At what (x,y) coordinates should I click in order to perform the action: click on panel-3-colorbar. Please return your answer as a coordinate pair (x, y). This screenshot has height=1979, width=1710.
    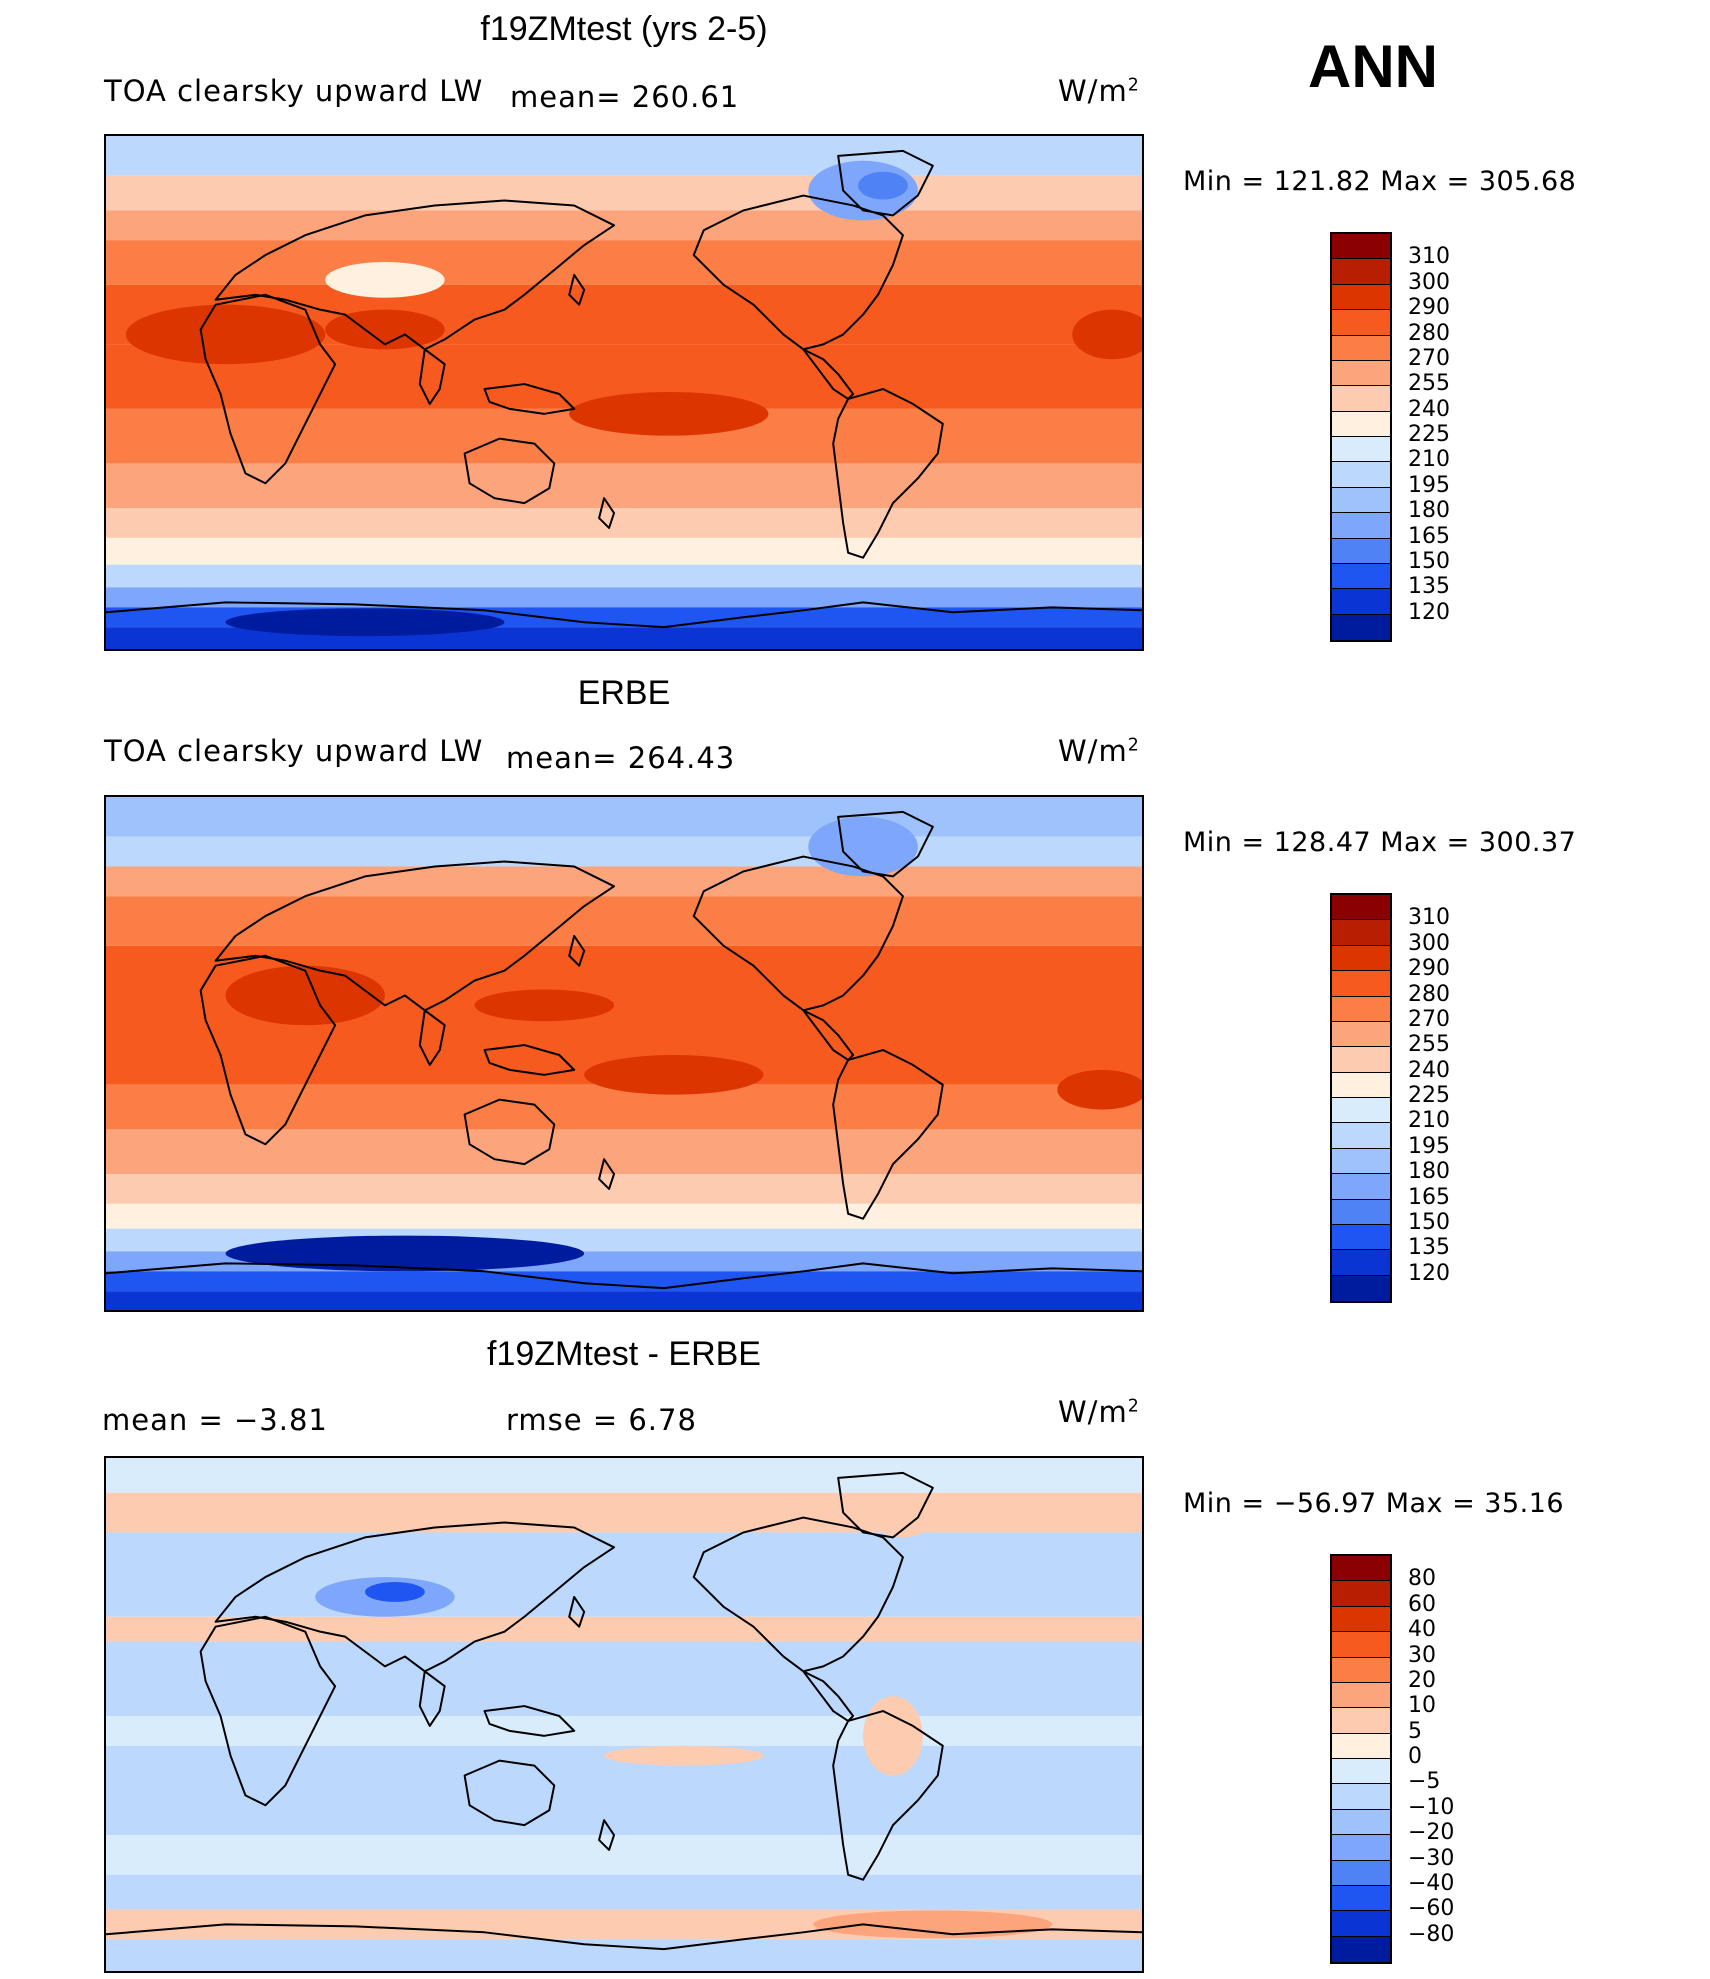
    Looking at the image, I should click on (1361, 1759).